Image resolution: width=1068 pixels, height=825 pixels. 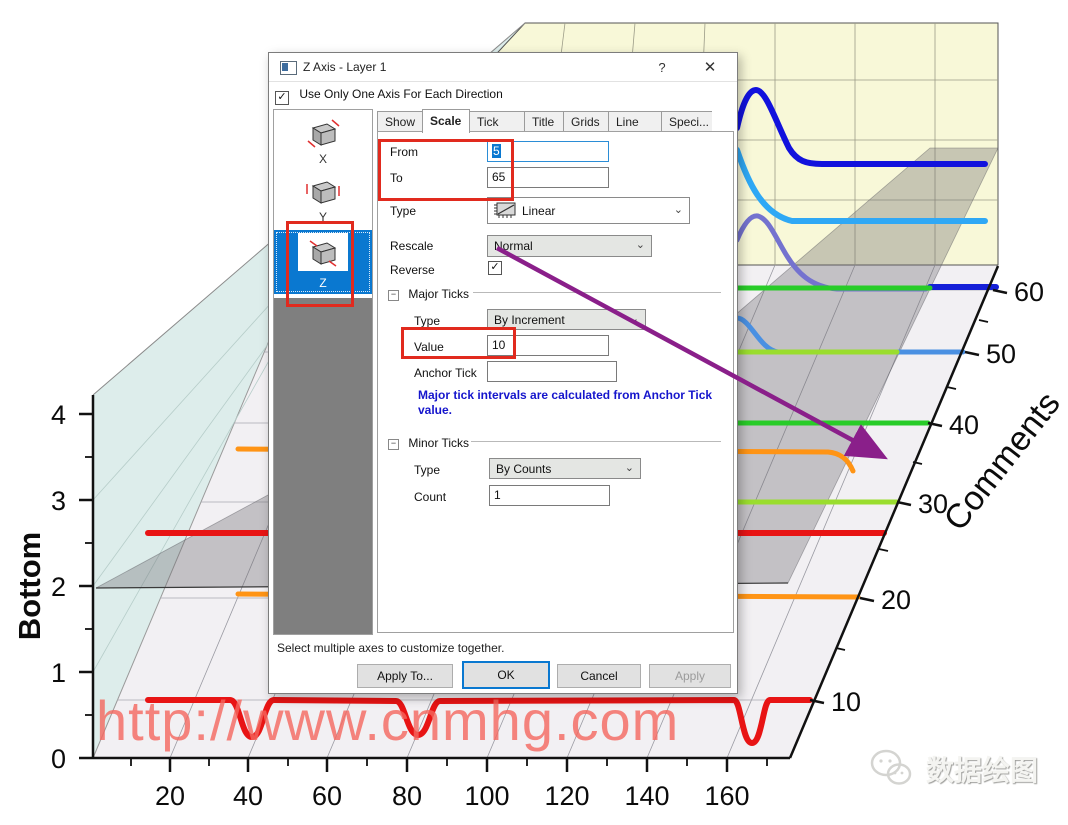 I want to click on tab-show: Show, so click(x=399, y=122).